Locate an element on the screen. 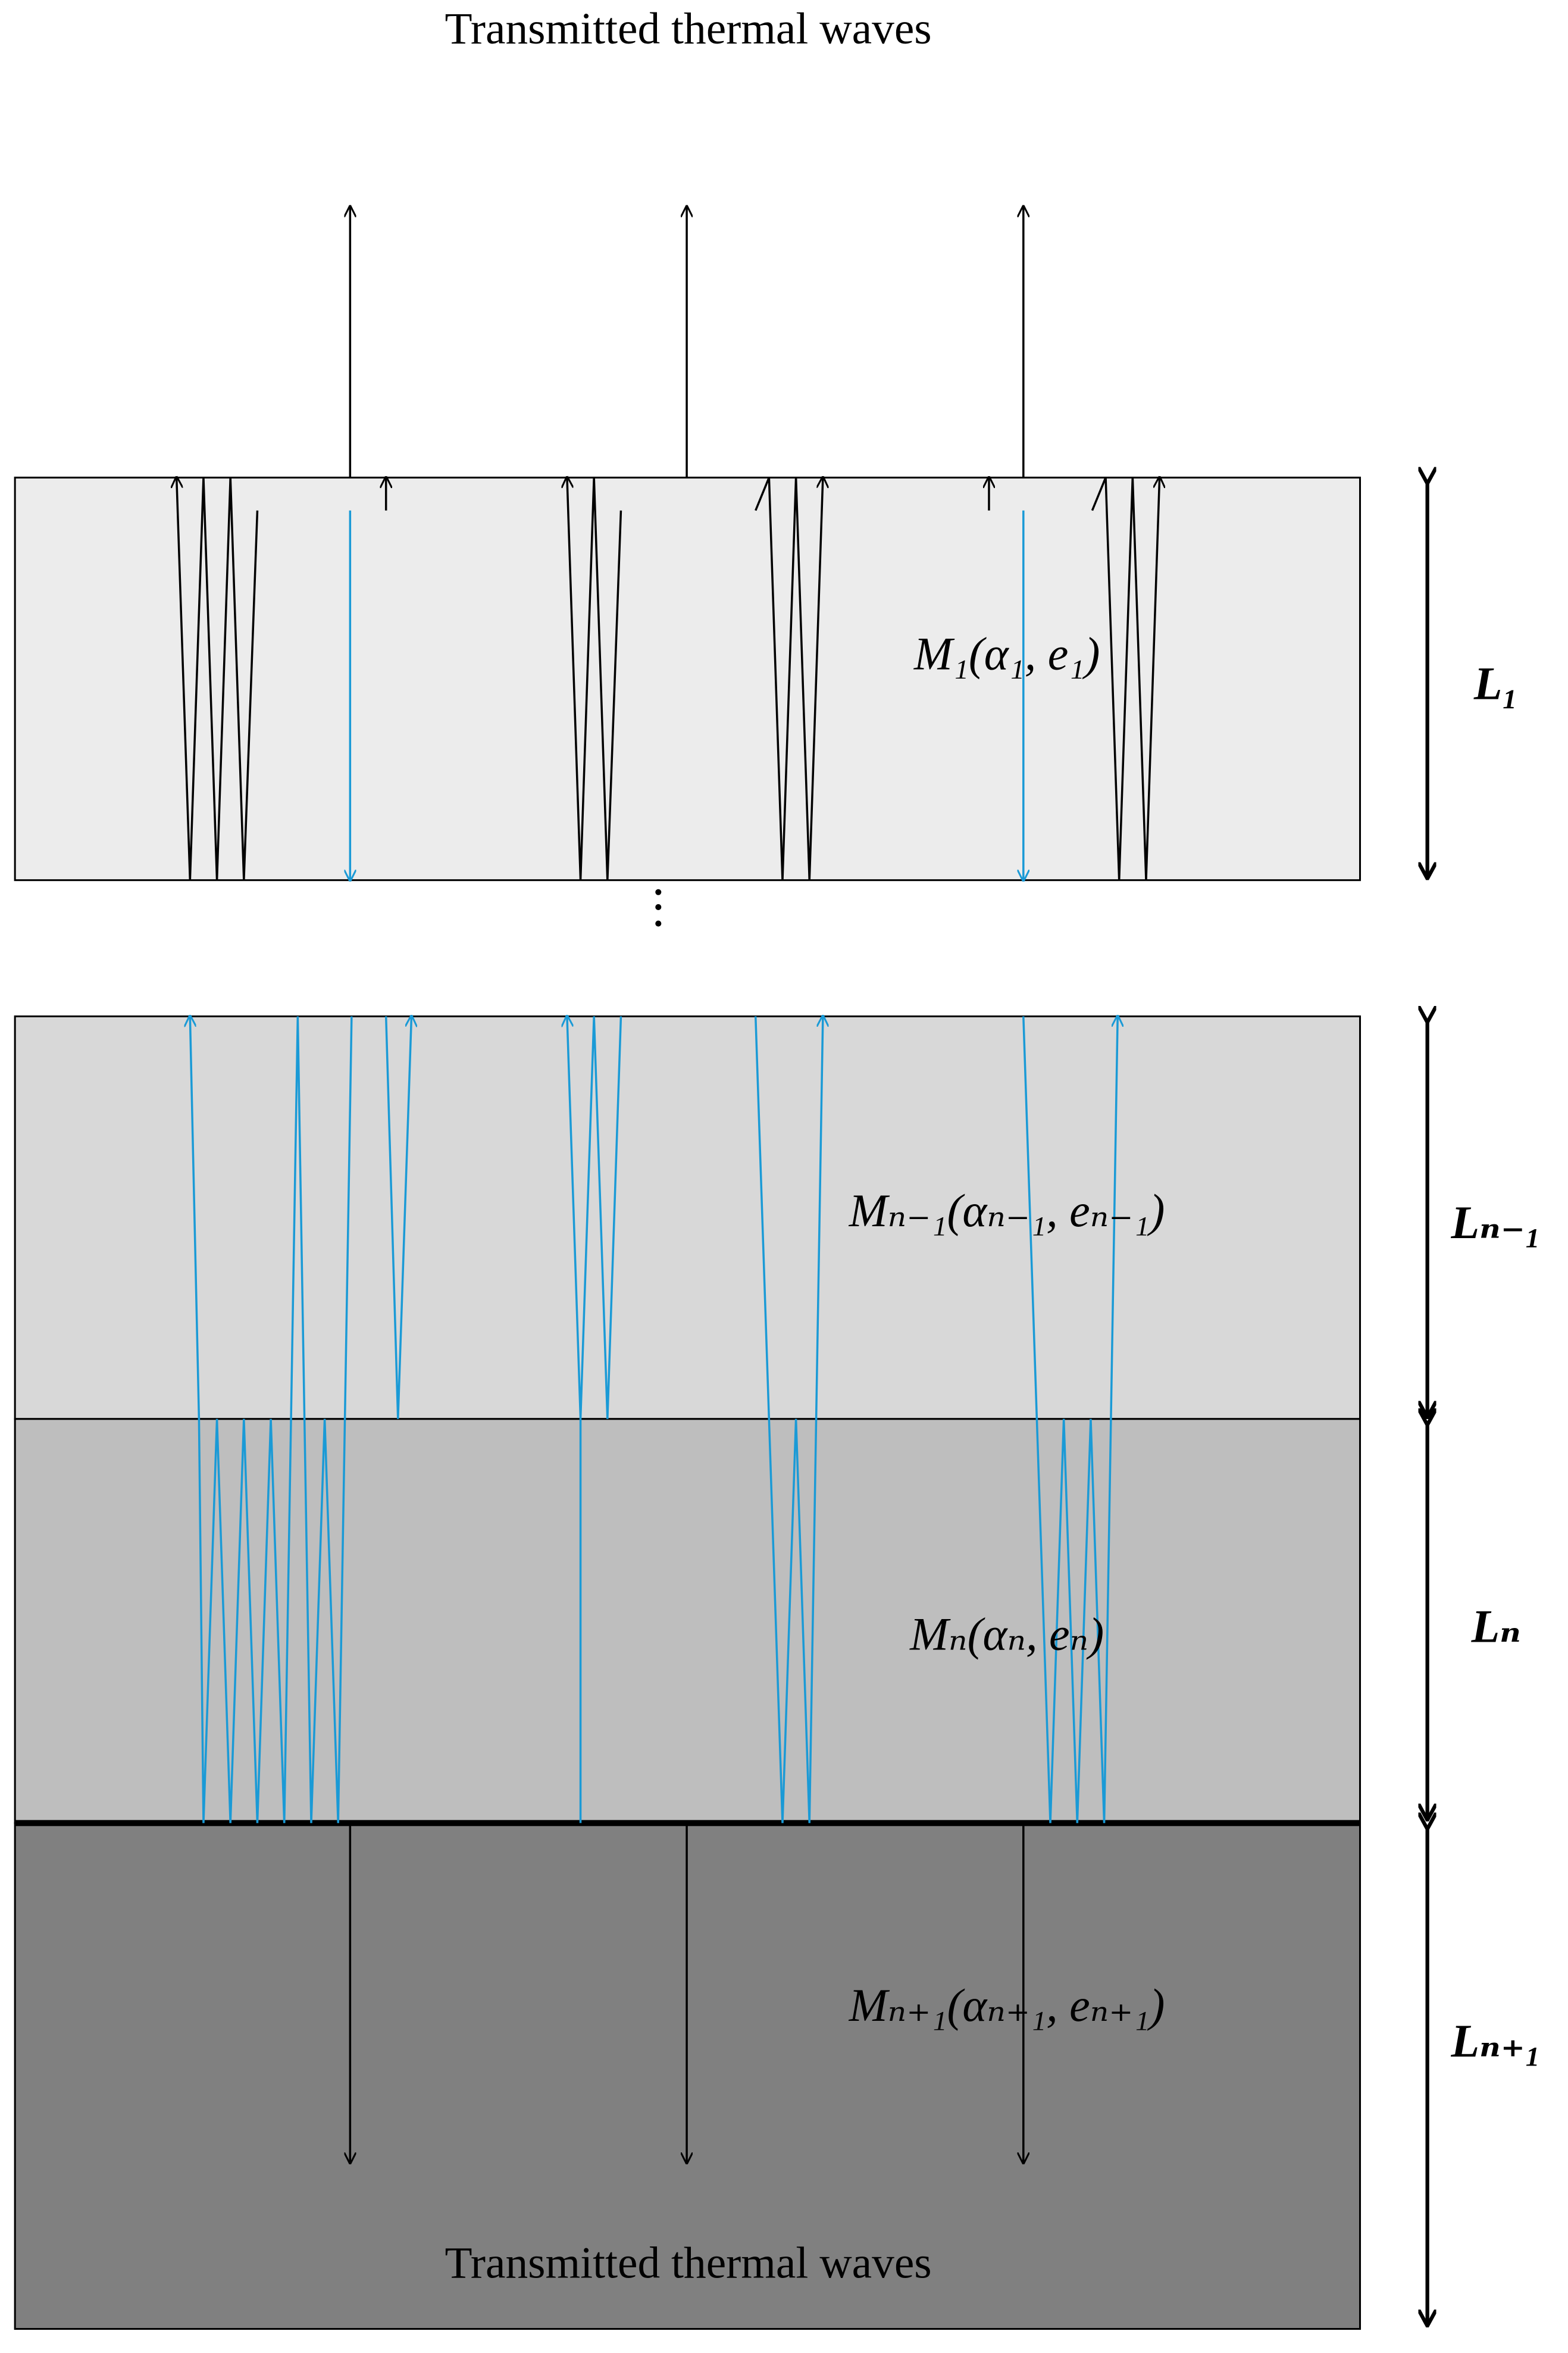  thickness-label: Lₙ₊₁ is located at coordinates (1496, 2041).